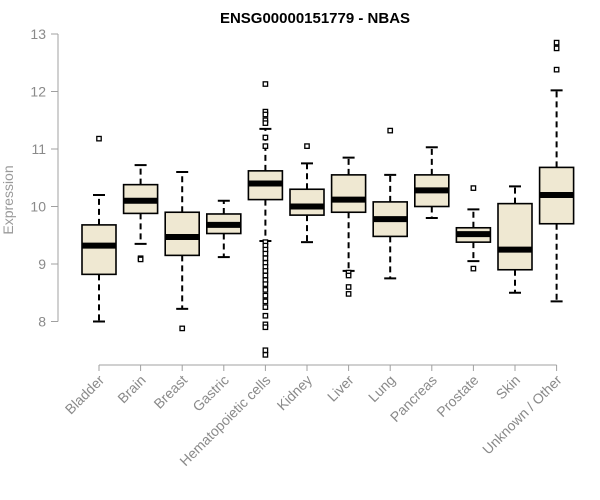 The image size is (600, 500). I want to click on box-kidney, so click(307, 193).